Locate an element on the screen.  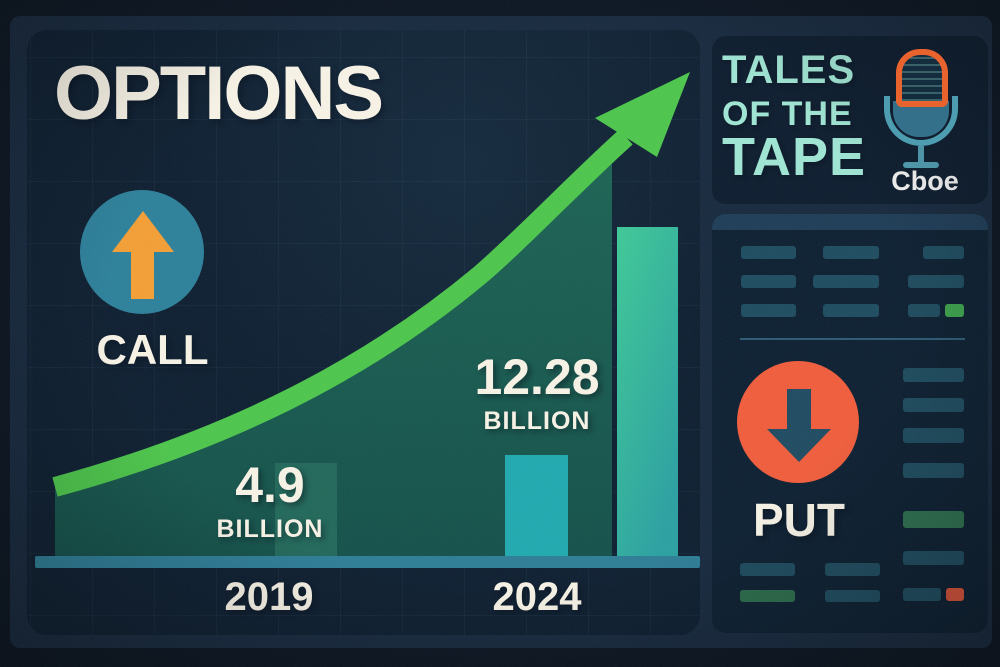
down-arrow-shaft is located at coordinates (799, 410).